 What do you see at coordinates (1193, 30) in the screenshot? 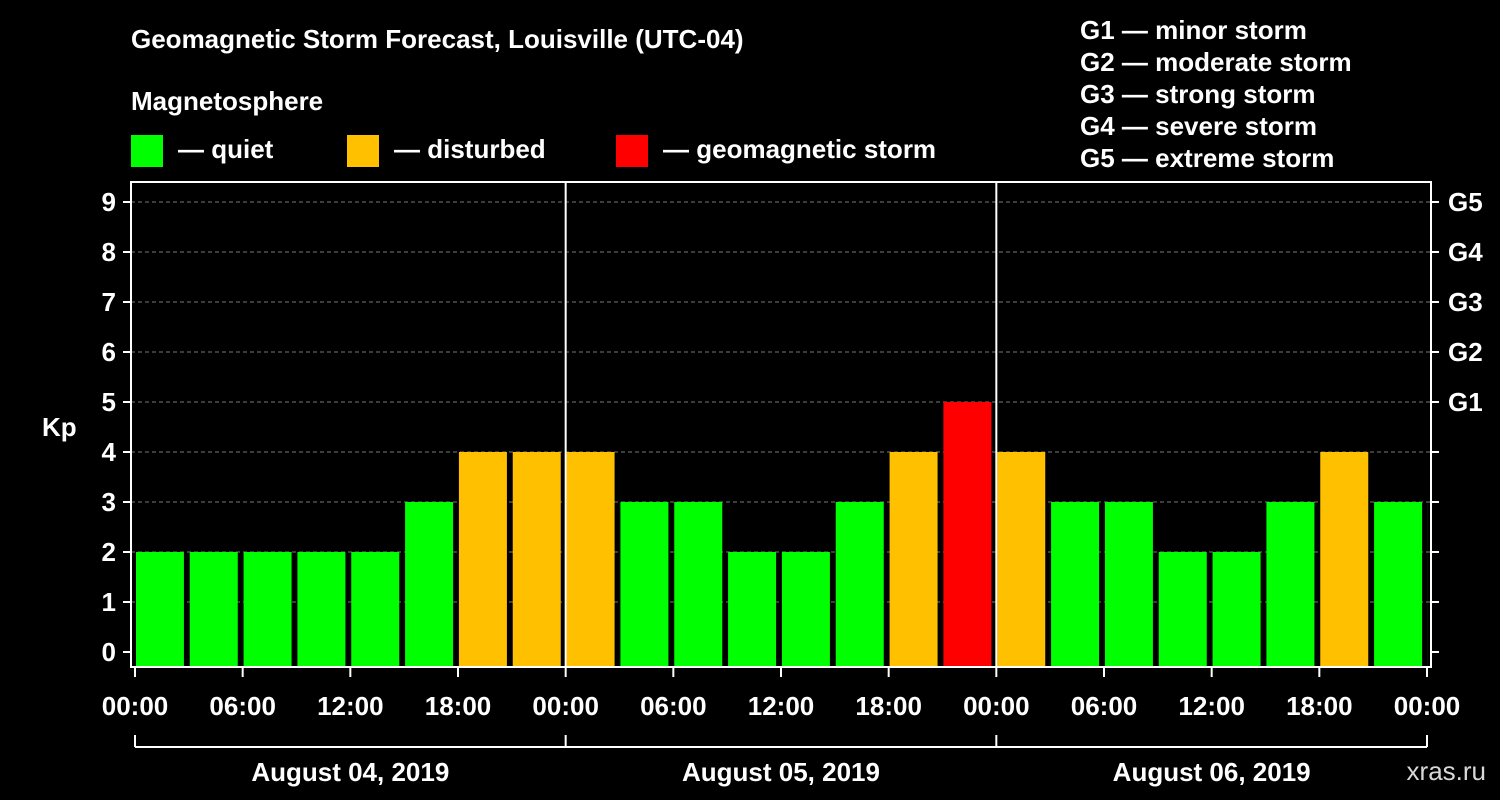
I see `storm-level-g1: G1 — minor storm` at bounding box center [1193, 30].